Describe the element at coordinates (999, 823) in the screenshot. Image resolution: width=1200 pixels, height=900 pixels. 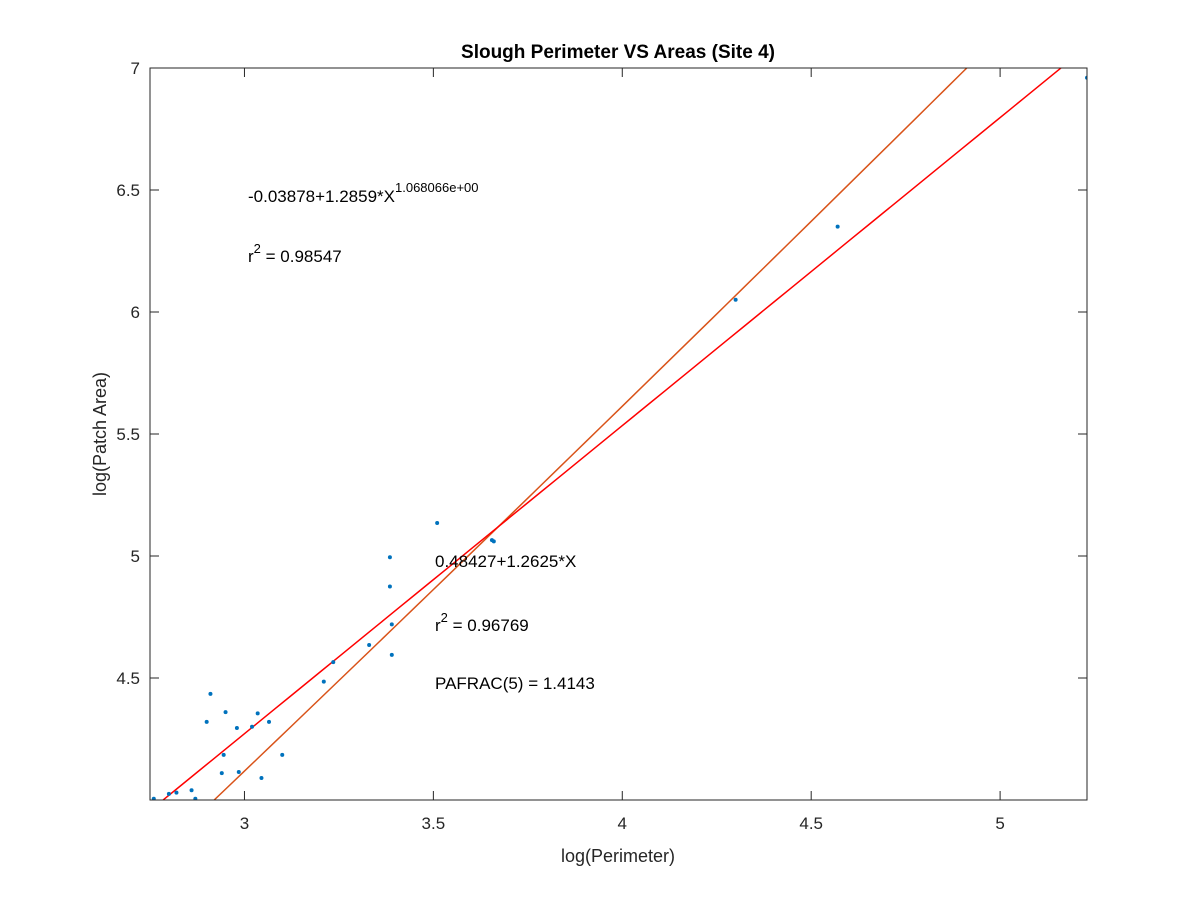
I see `x-tick-label: 5` at that location.